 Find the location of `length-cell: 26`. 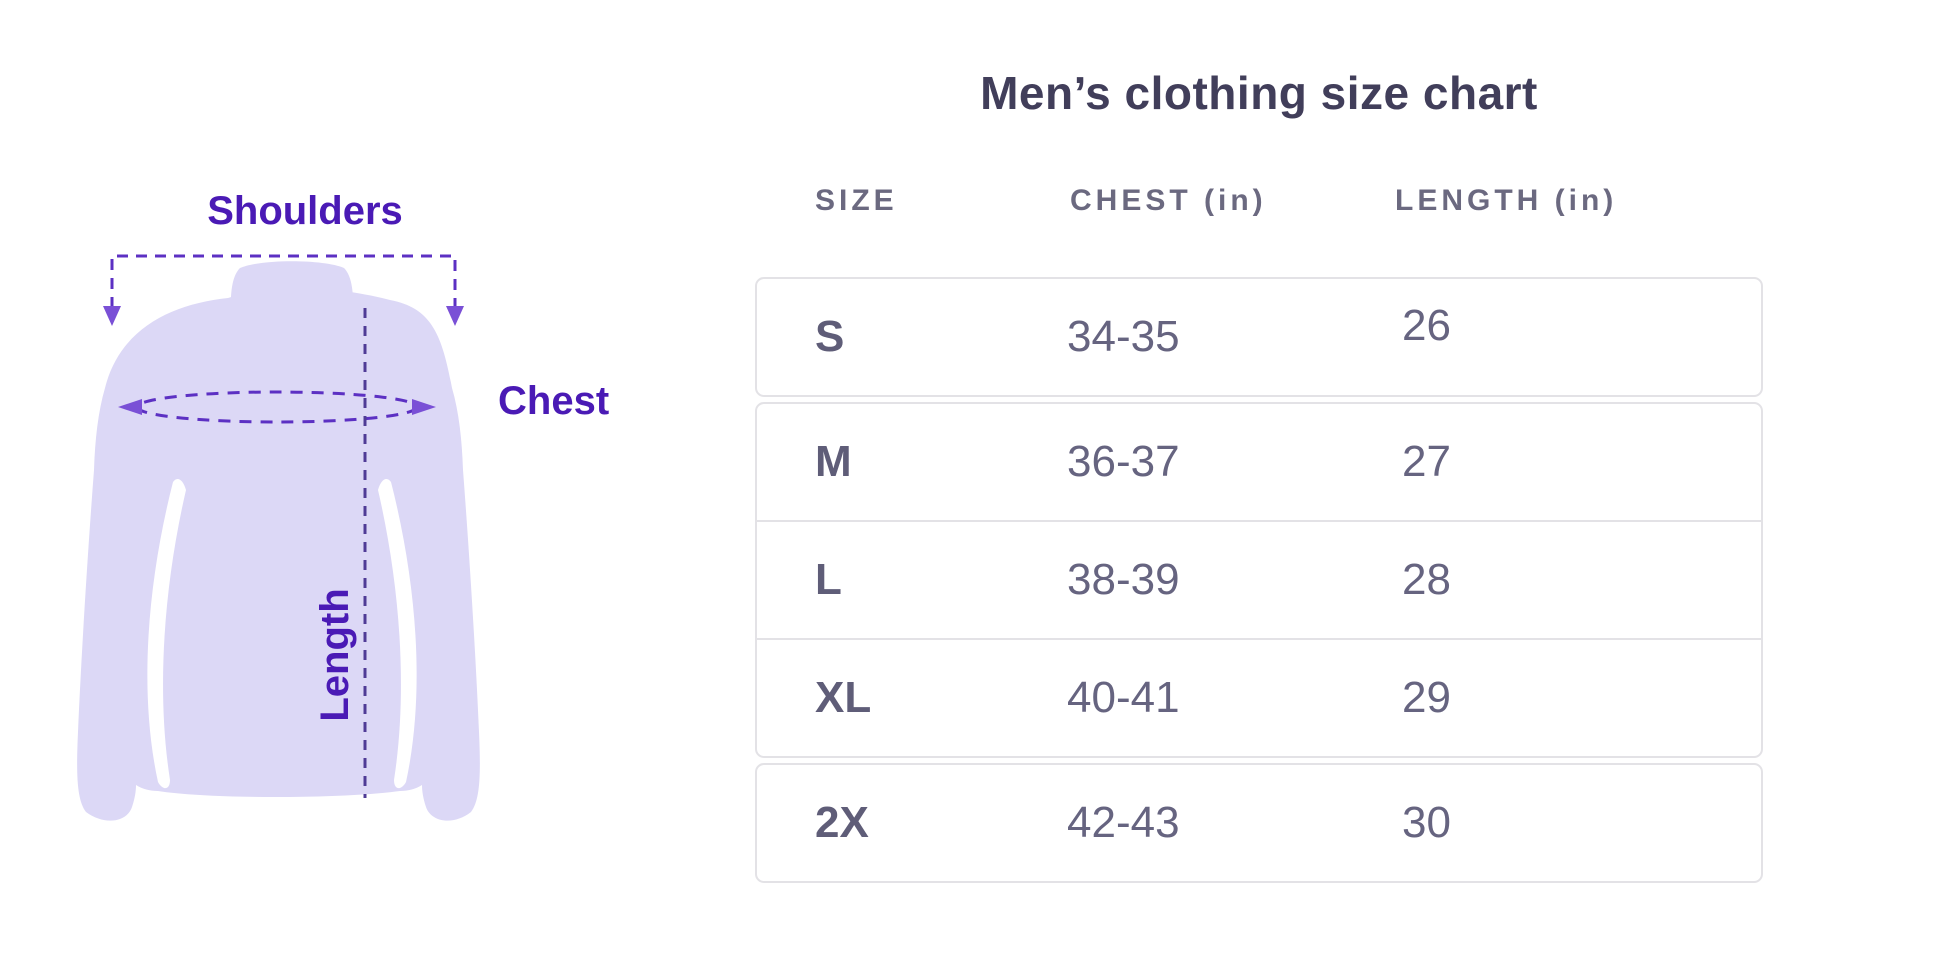

length-cell: 26 is located at coordinates (1426, 325).